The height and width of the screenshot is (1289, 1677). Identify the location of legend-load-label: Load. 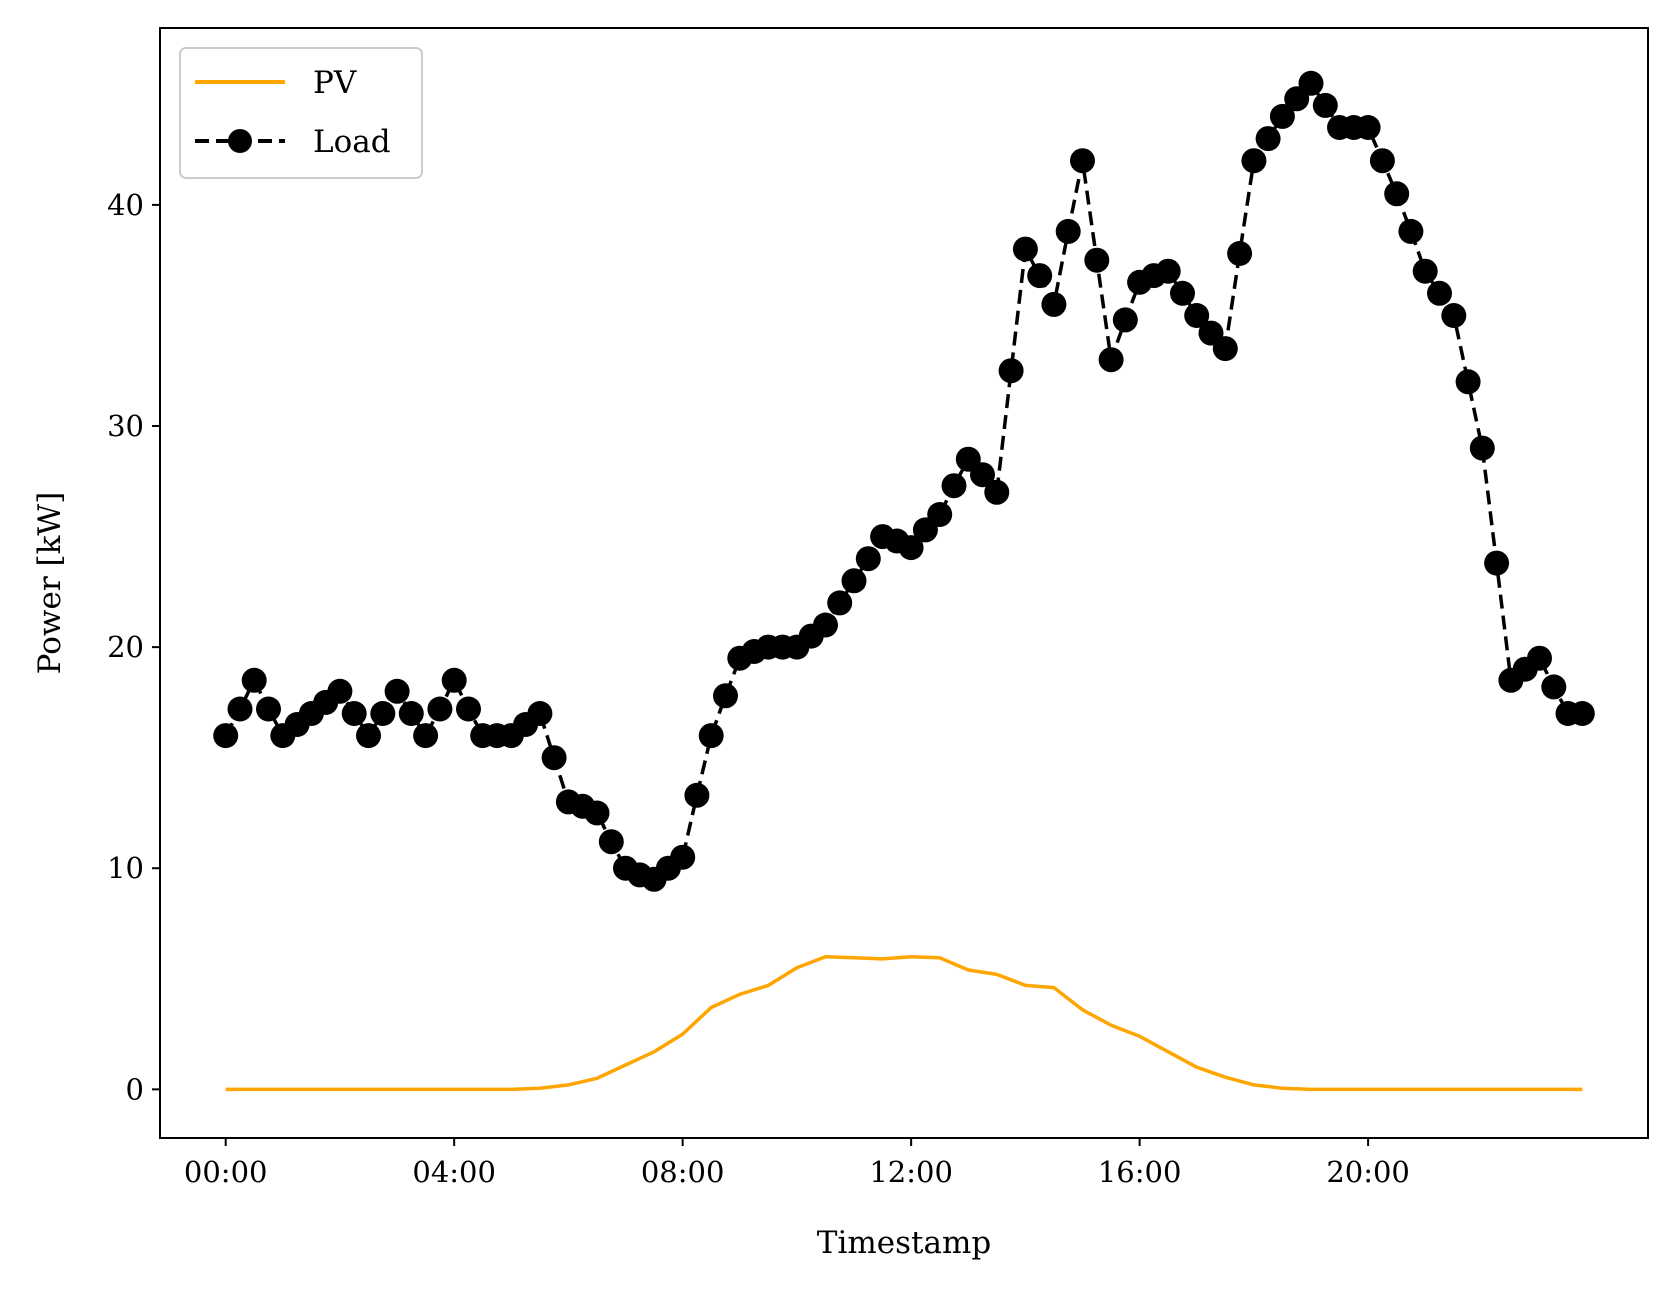
(352, 142).